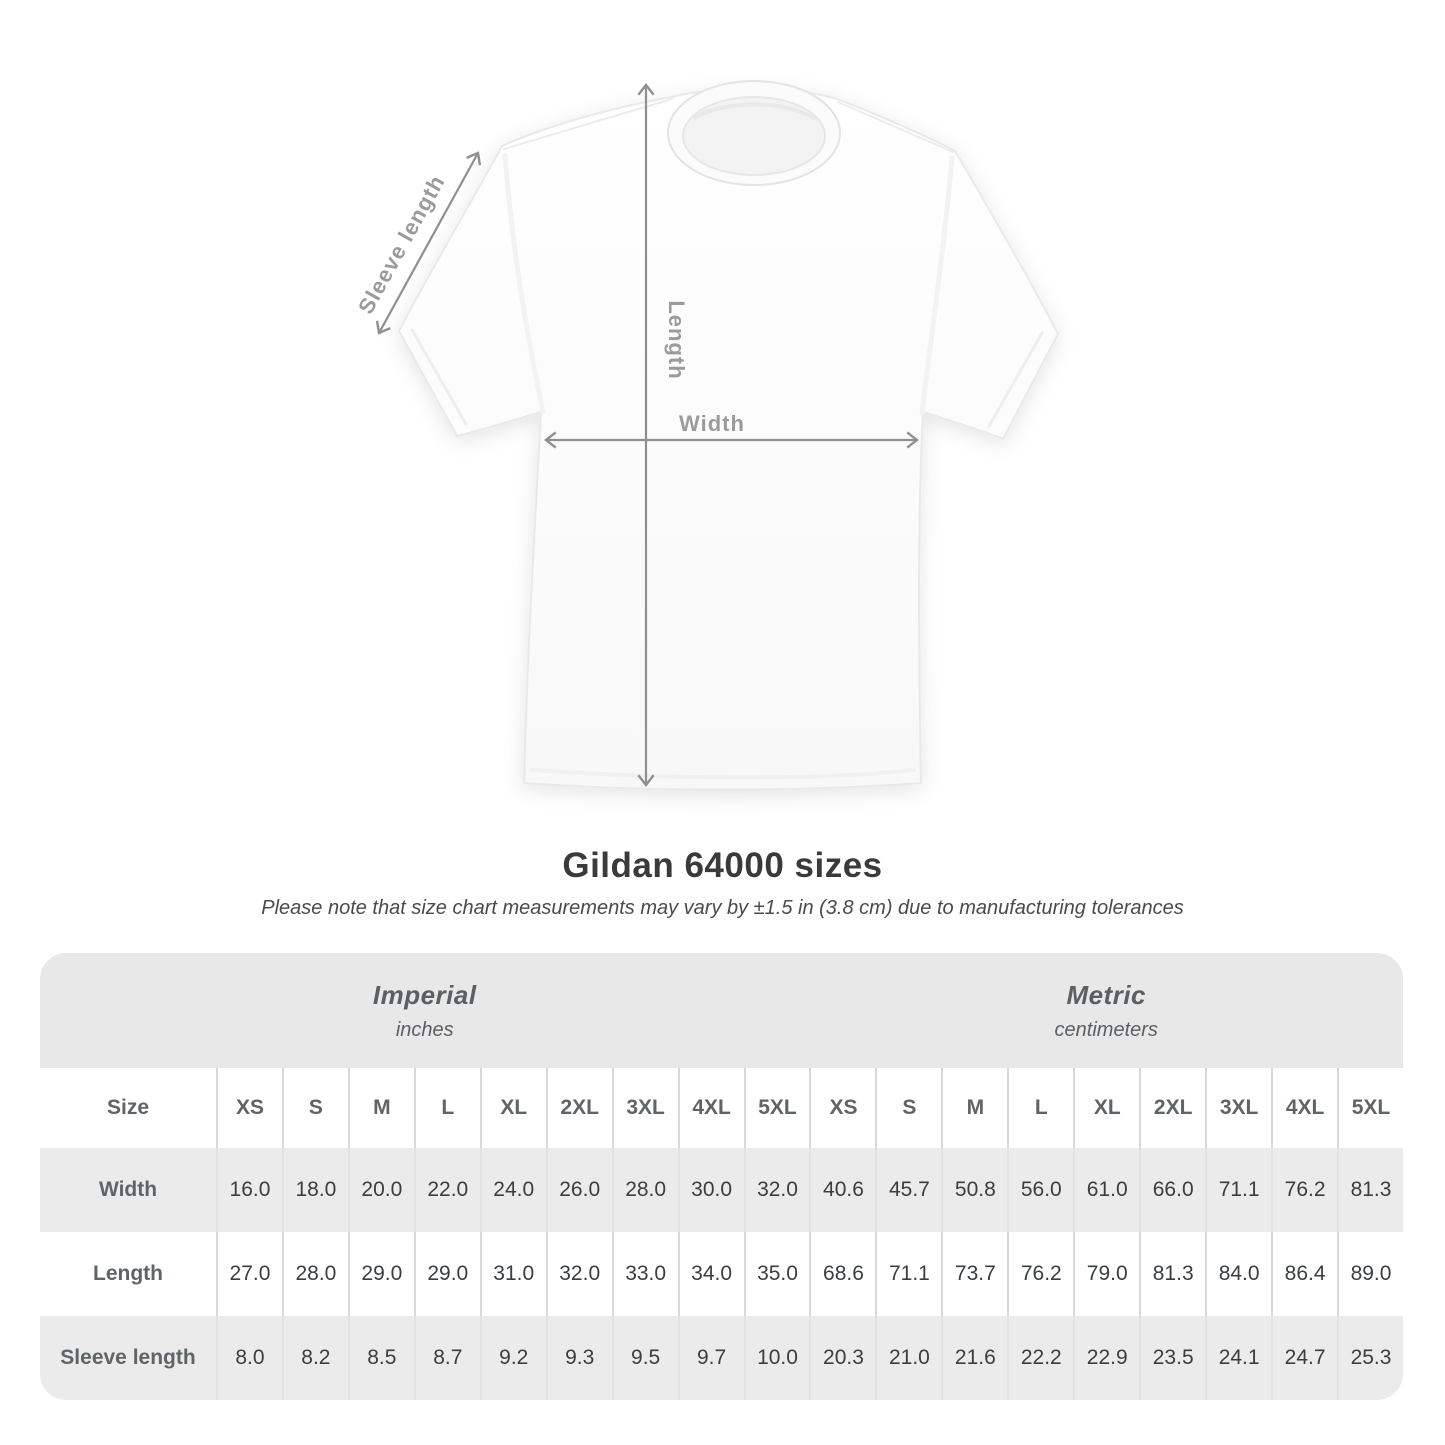 The width and height of the screenshot is (1445, 1445). What do you see at coordinates (908, 1358) in the screenshot?
I see `measurement-cell: 21.0` at bounding box center [908, 1358].